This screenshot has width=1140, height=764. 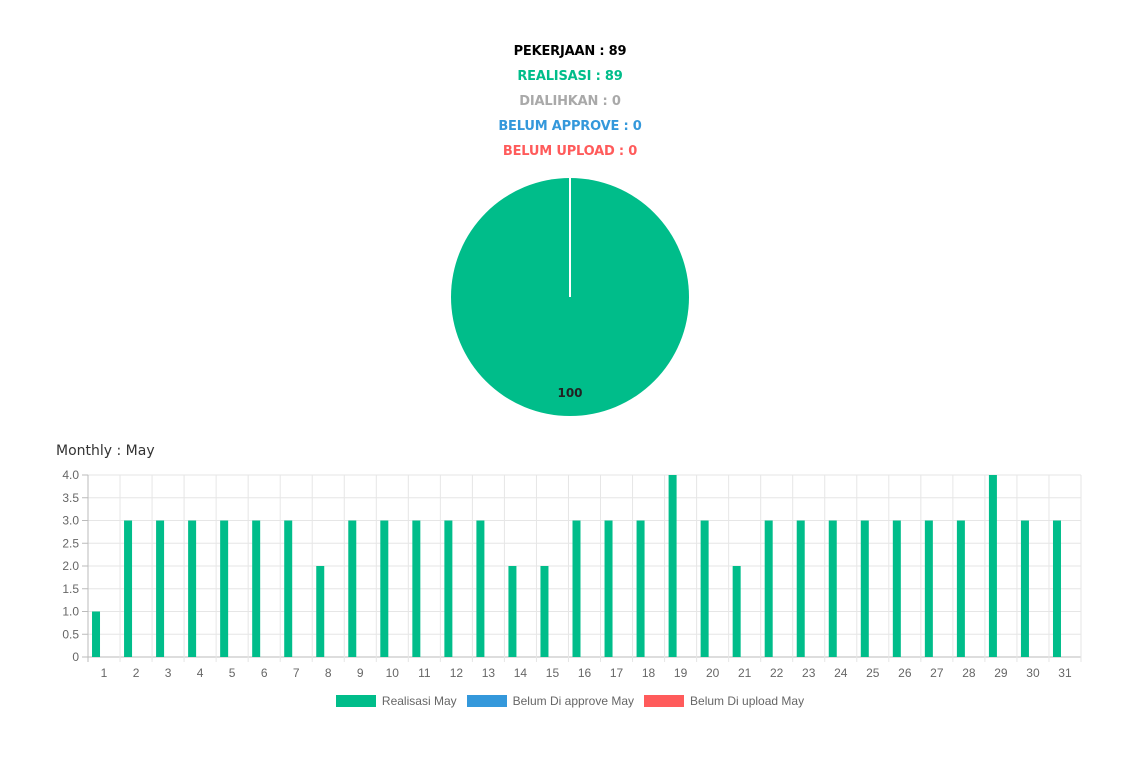 I want to click on x-tick-label: 24, so click(x=841, y=673).